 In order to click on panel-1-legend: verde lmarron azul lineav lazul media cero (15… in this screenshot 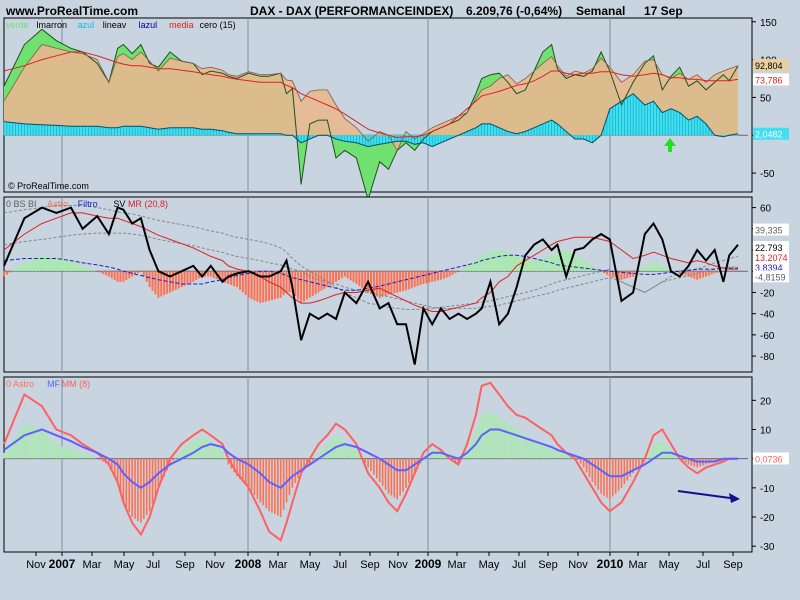, I will do `click(121, 25)`.